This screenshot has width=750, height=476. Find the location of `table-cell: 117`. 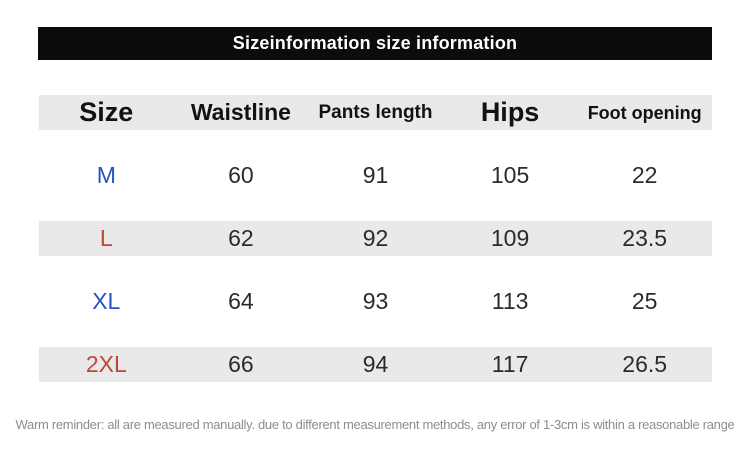

table-cell: 117 is located at coordinates (510, 364).